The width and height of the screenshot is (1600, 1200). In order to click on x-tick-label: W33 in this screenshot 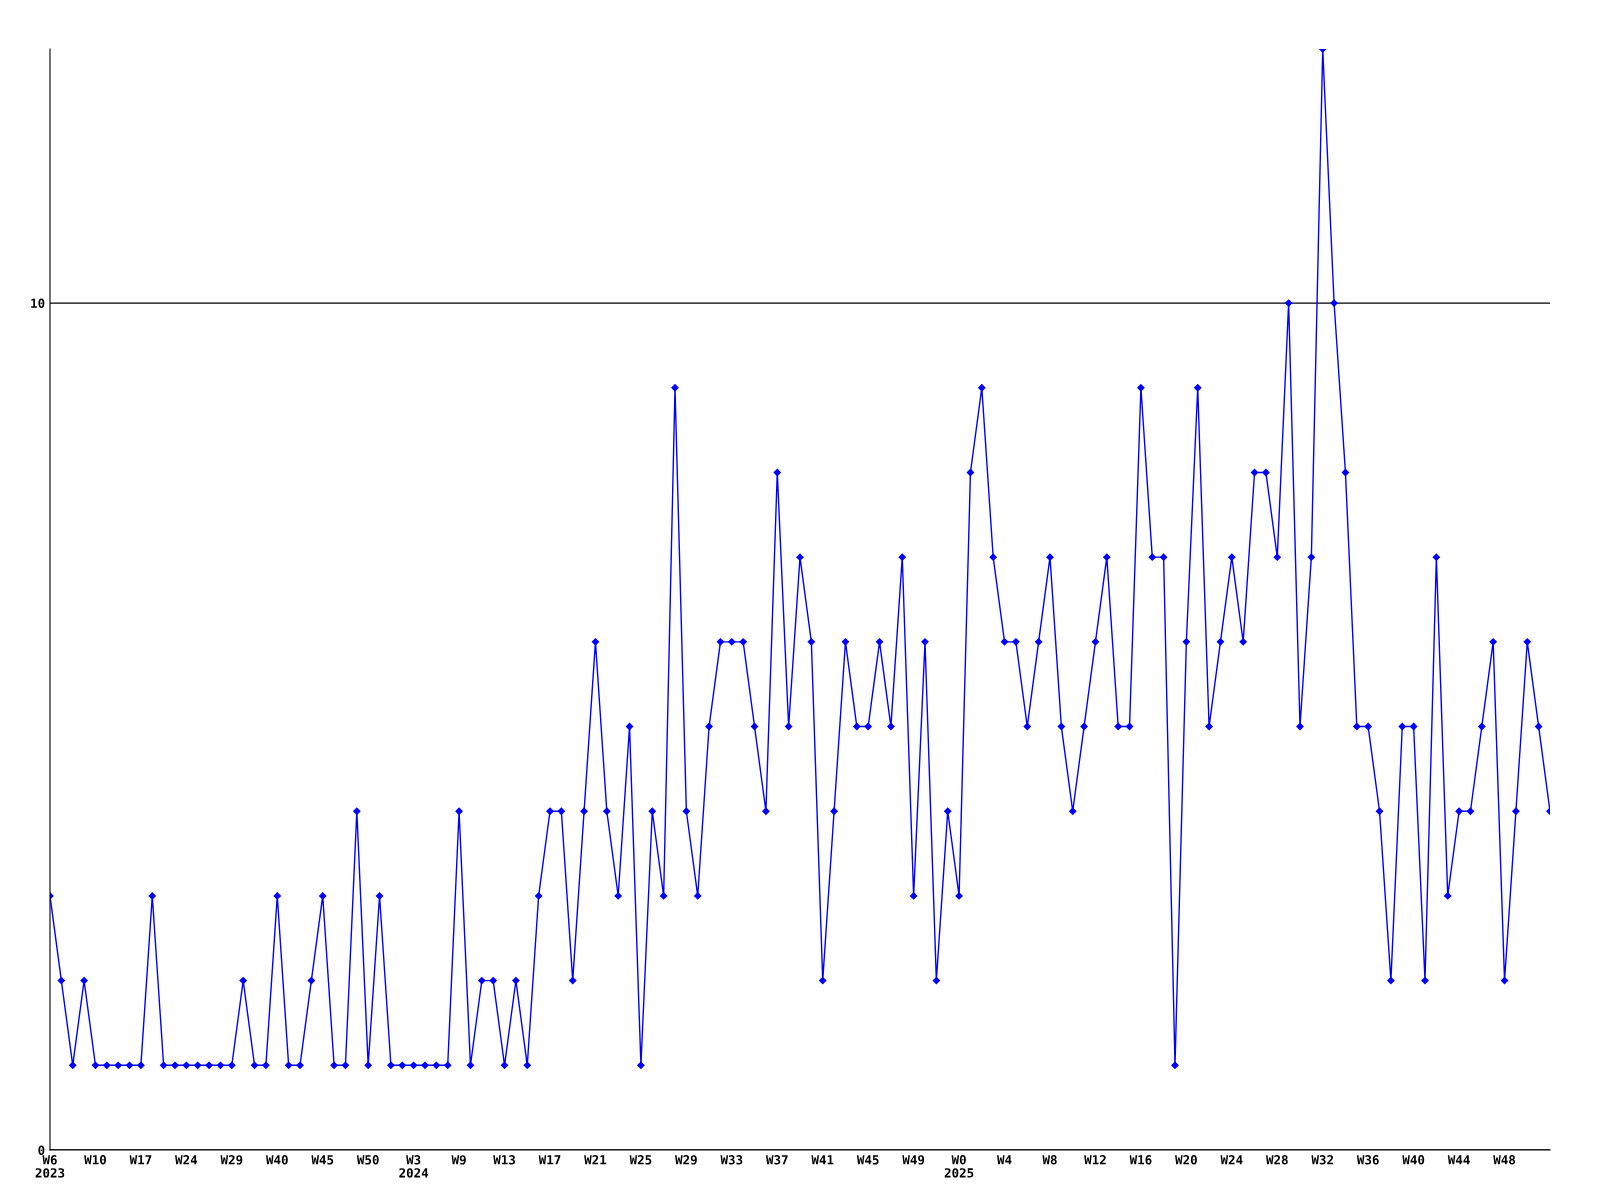, I will do `click(731, 1160)`.